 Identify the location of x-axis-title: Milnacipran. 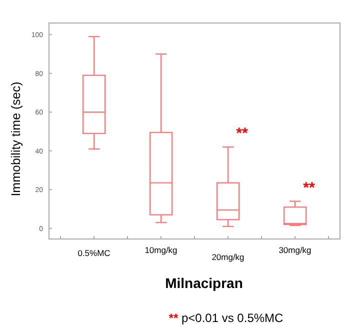
(204, 283).